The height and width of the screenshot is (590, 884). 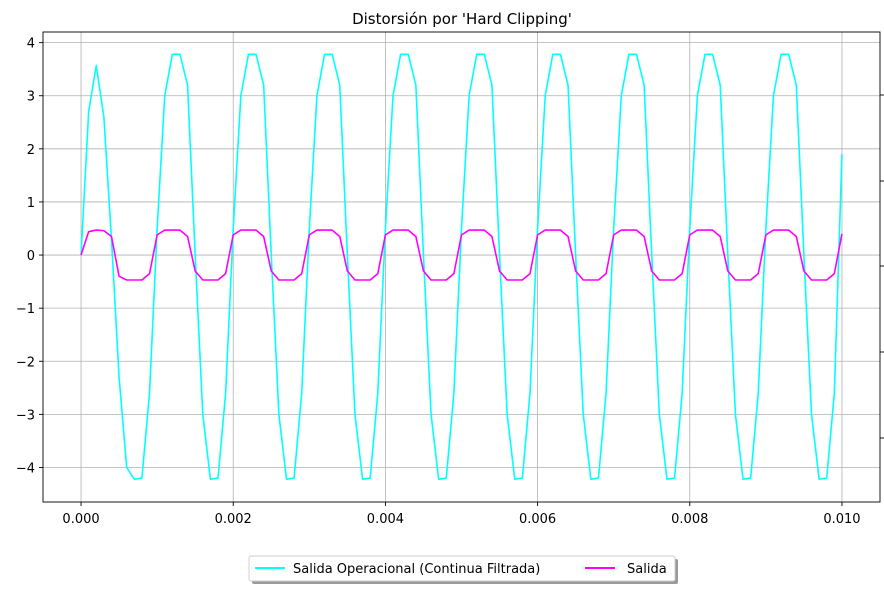 What do you see at coordinates (25, 415) in the screenshot?
I see `y-tick-label: −3` at bounding box center [25, 415].